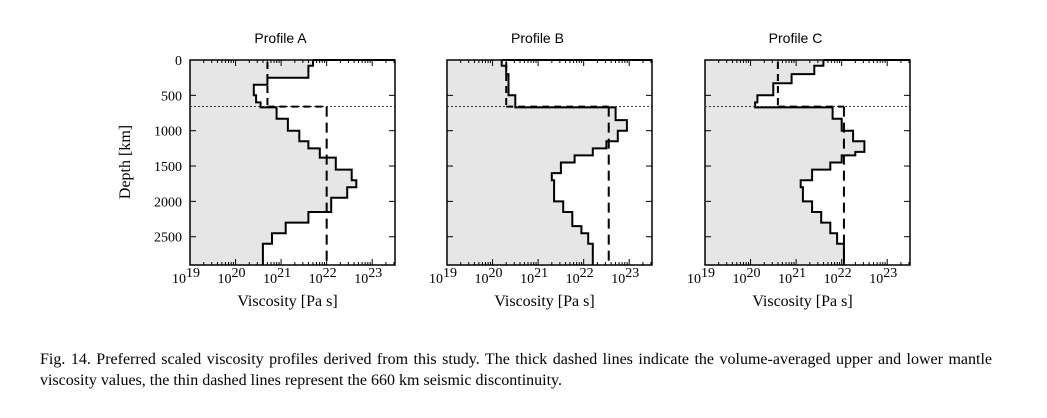 Image resolution: width=1047 pixels, height=418 pixels. Describe the element at coordinates (796, 38) in the screenshot. I see `panel-title: Profile C` at that location.